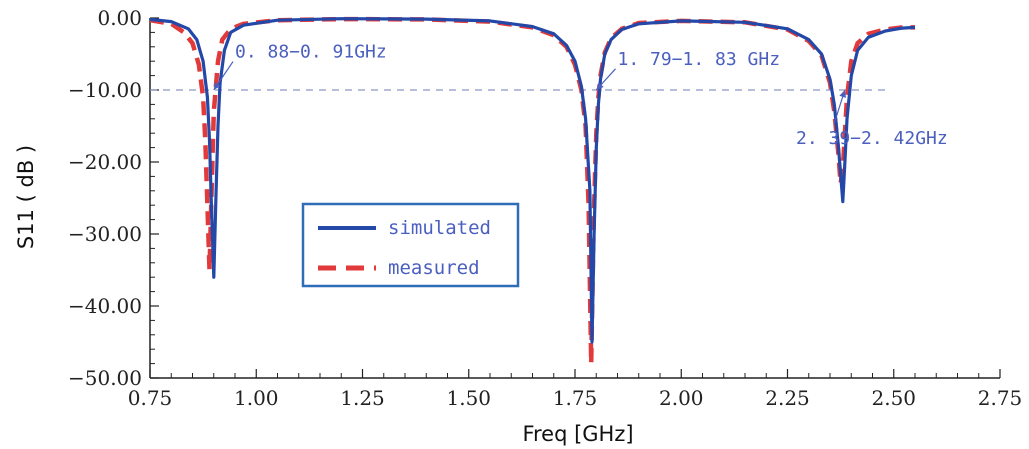 Image resolution: width=1029 pixels, height=449 pixels. What do you see at coordinates (575, 398) in the screenshot?
I see `x-tick-label: 1.75` at bounding box center [575, 398].